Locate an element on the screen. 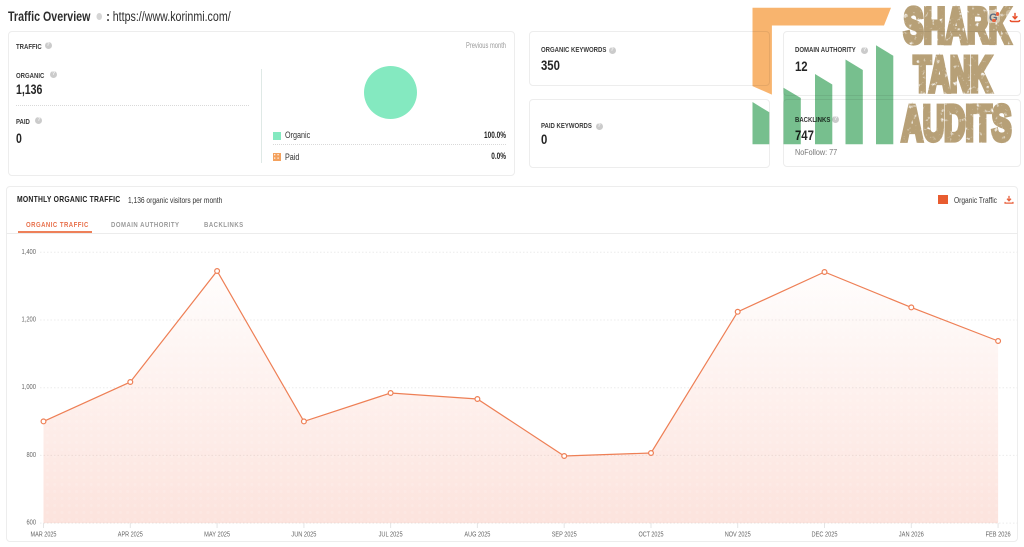  svg-text: MAY 2025 is located at coordinates (217, 533).